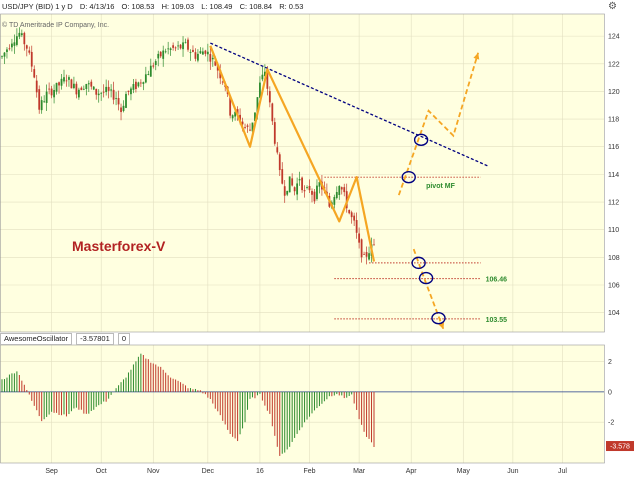  I want to click on price-tick-label: 114, so click(613, 175).